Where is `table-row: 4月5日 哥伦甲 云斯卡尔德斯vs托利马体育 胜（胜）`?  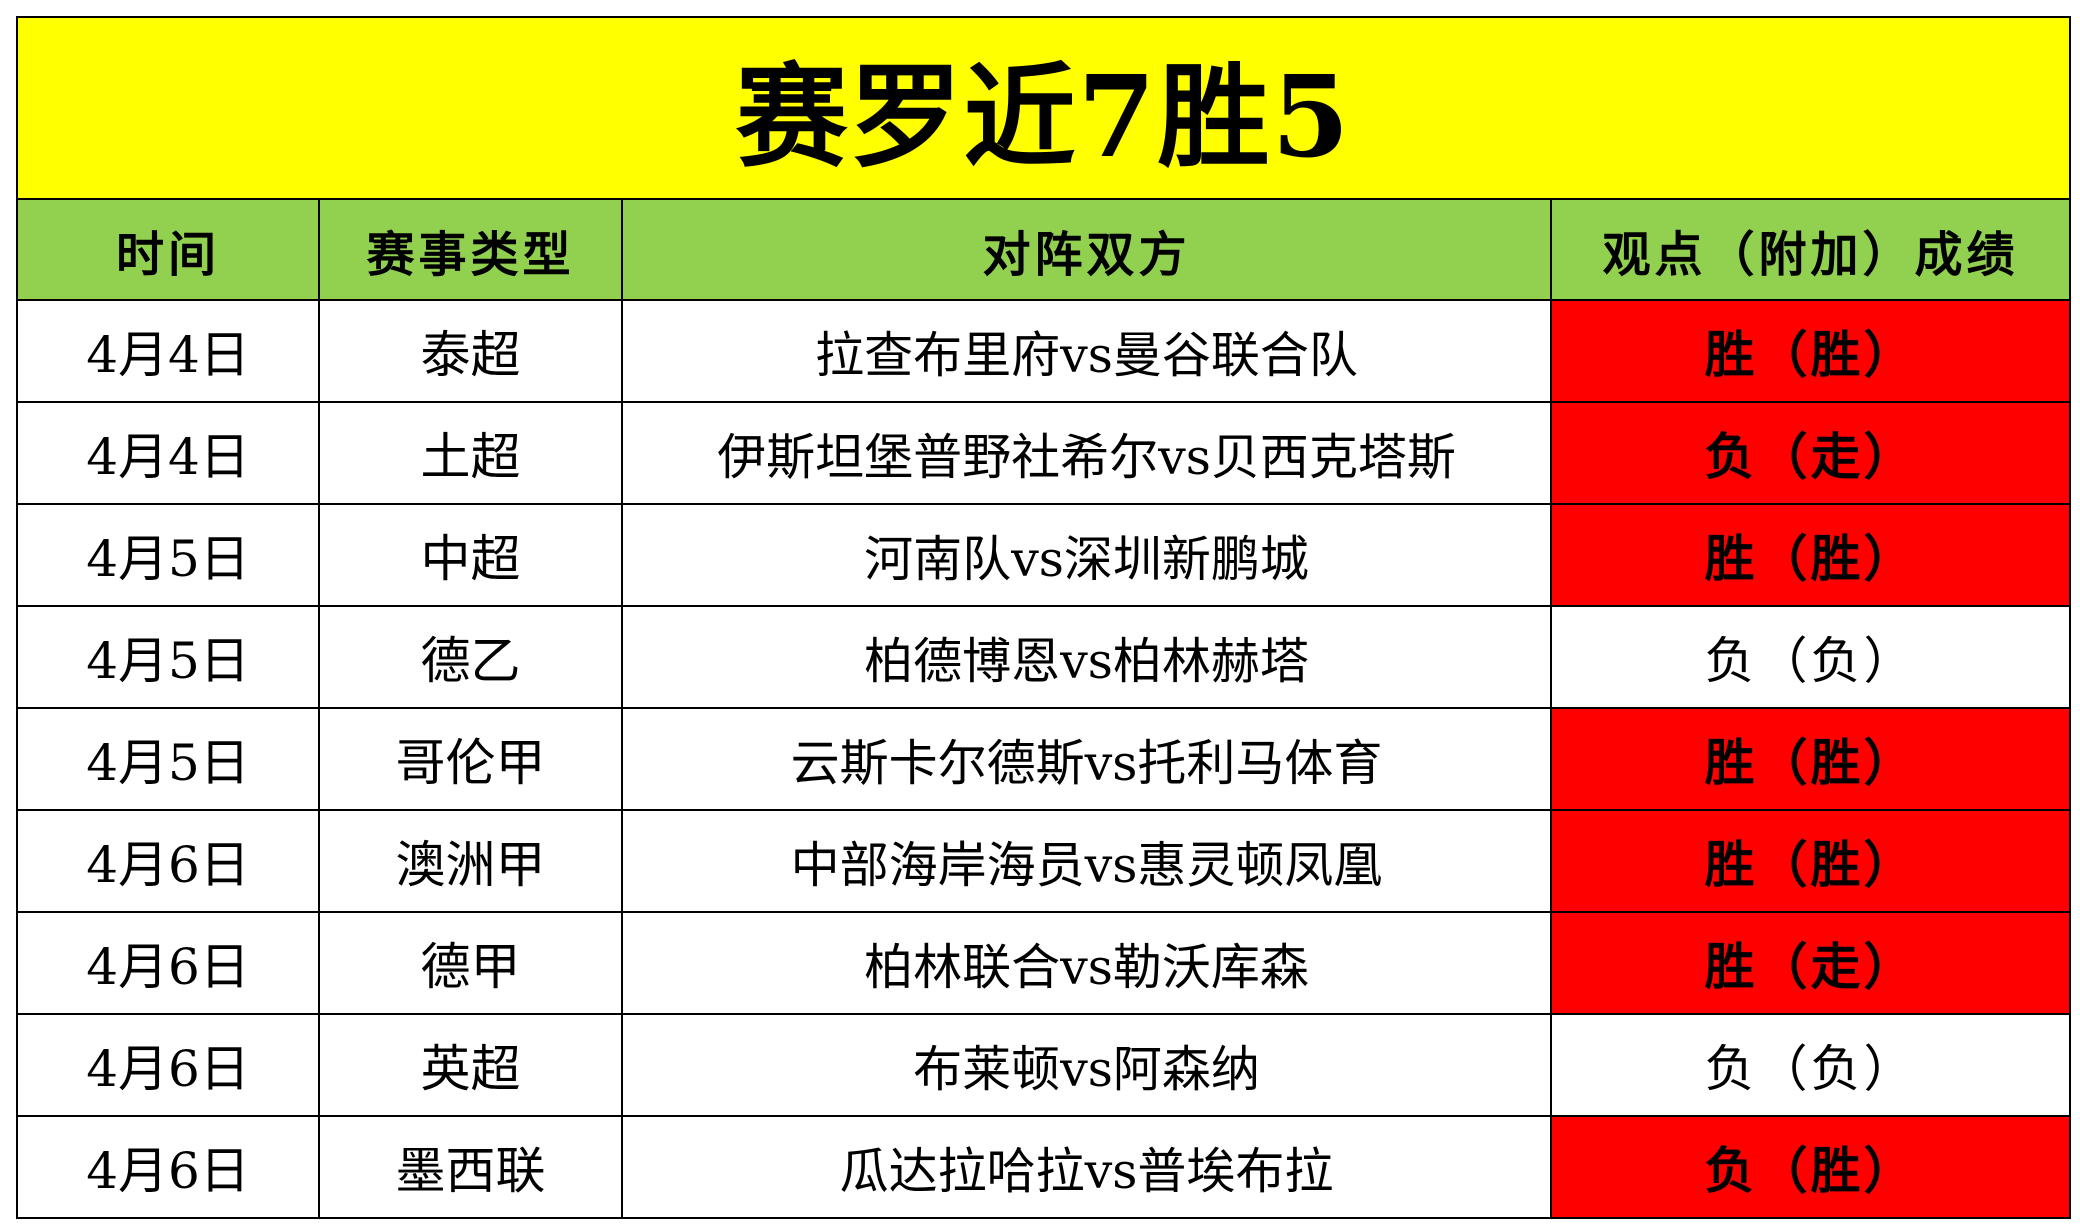 table-row: 4月5日 哥伦甲 云斯卡尔德斯vs托利马体育 胜（胜） is located at coordinates (1044, 759).